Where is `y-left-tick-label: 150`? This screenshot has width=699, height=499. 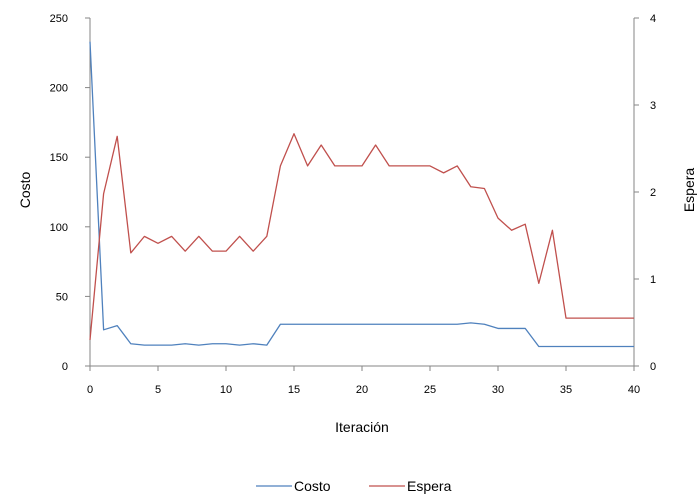
y-left-tick-label: 150 is located at coordinates (59, 158).